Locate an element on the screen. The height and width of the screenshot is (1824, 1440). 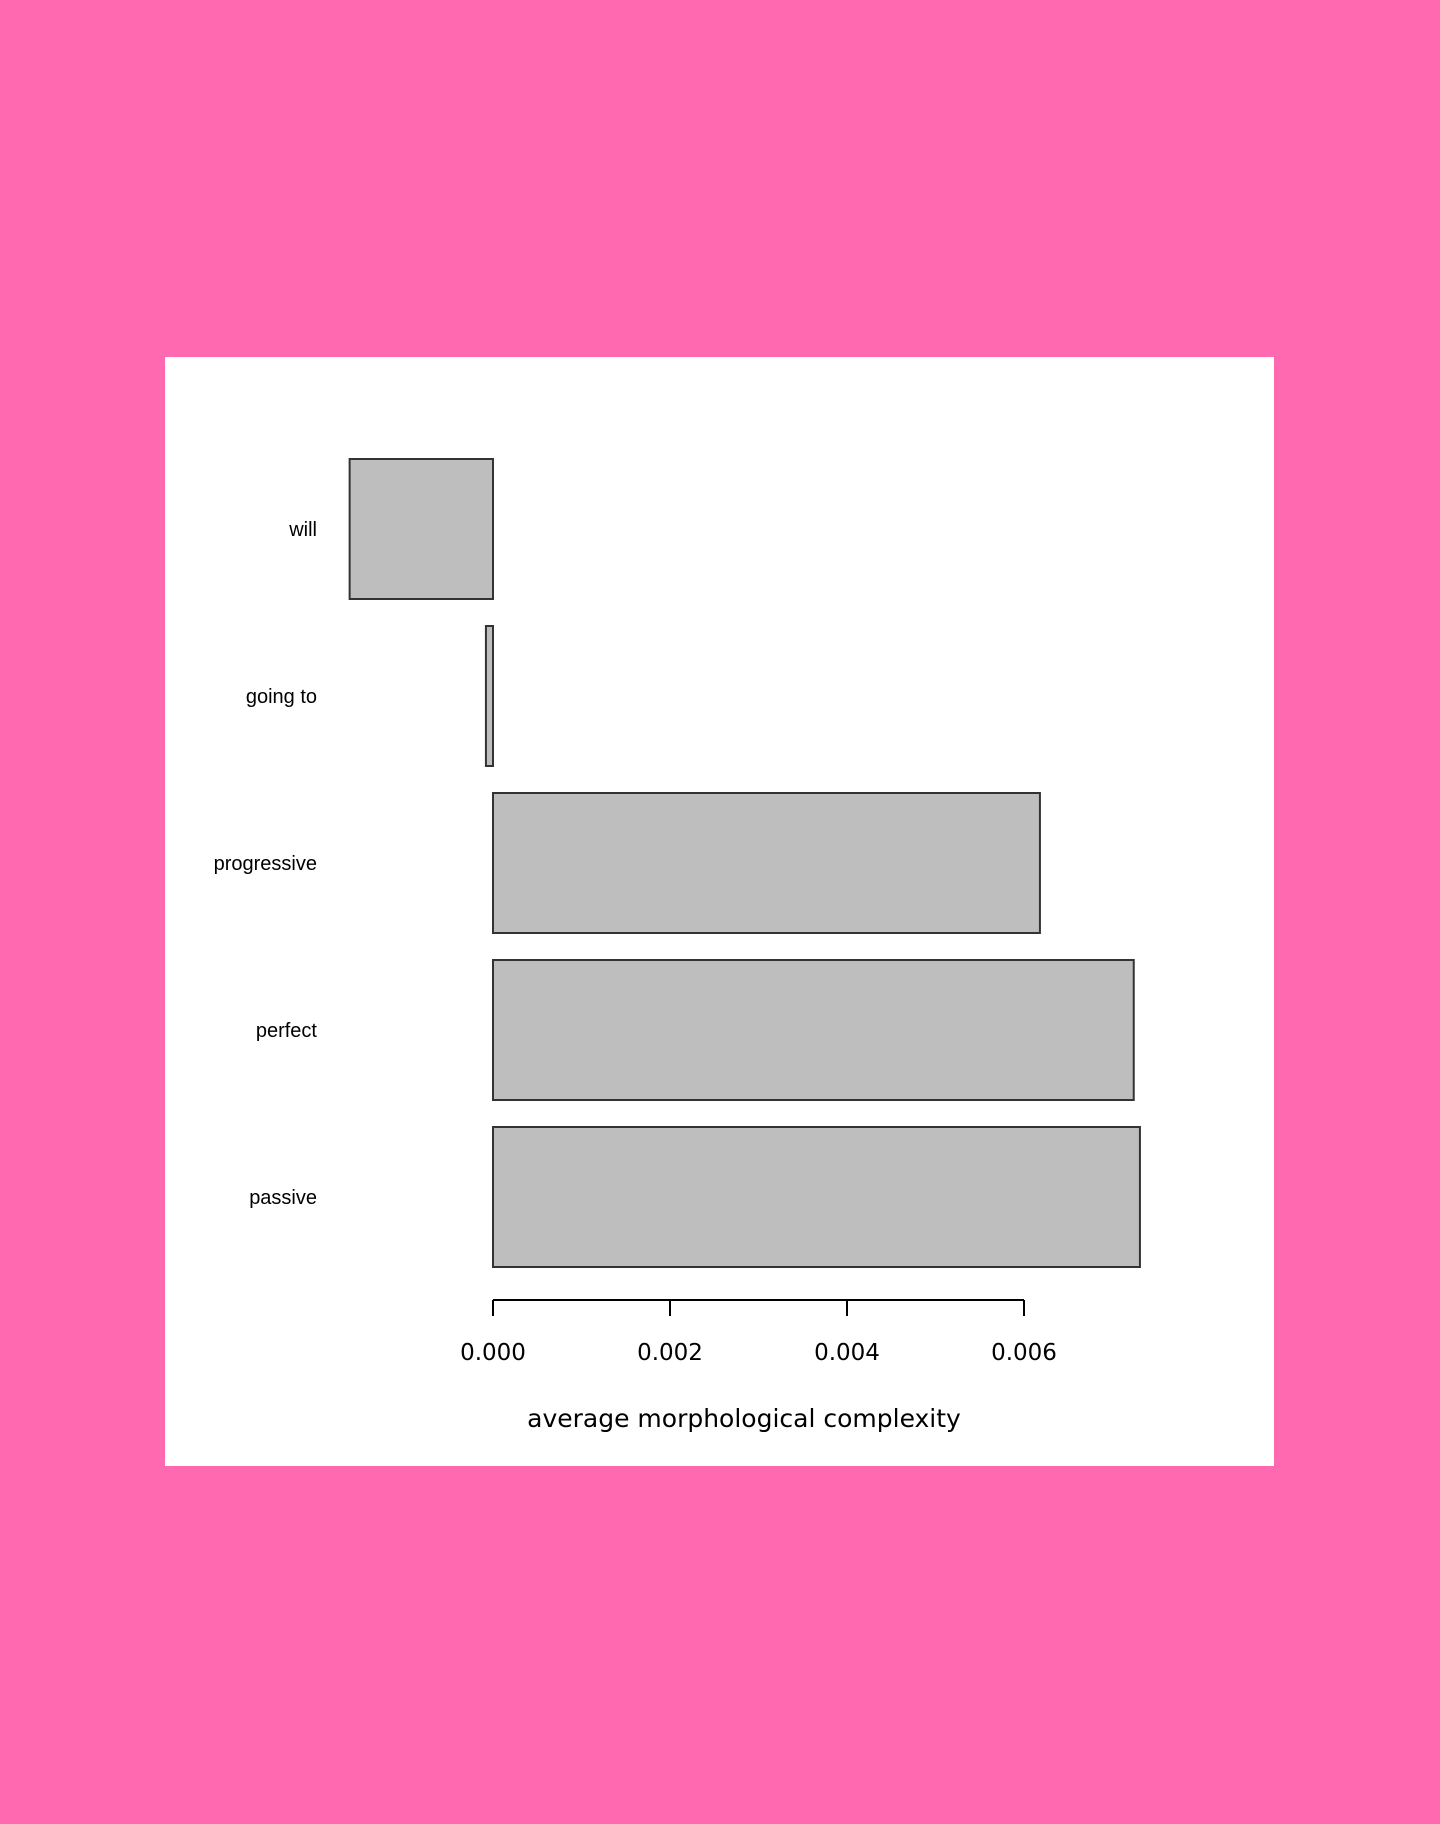
category-label-going-to: going to is located at coordinates (281, 697).